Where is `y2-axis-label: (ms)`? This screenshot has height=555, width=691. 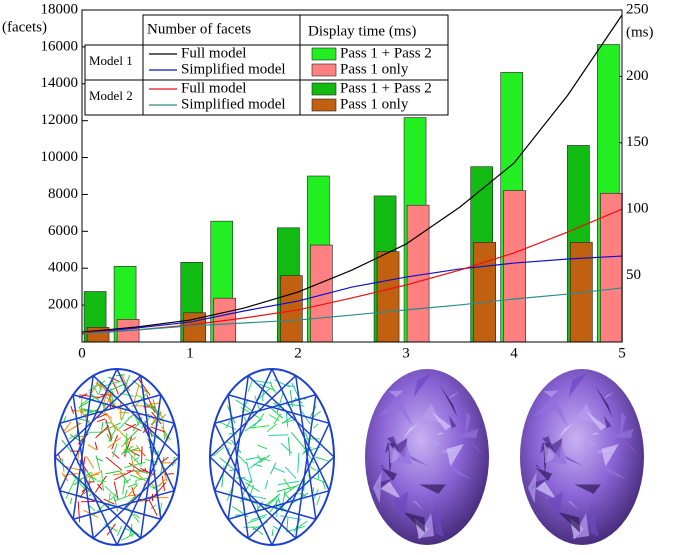
y2-axis-label: (ms) is located at coordinates (640, 32).